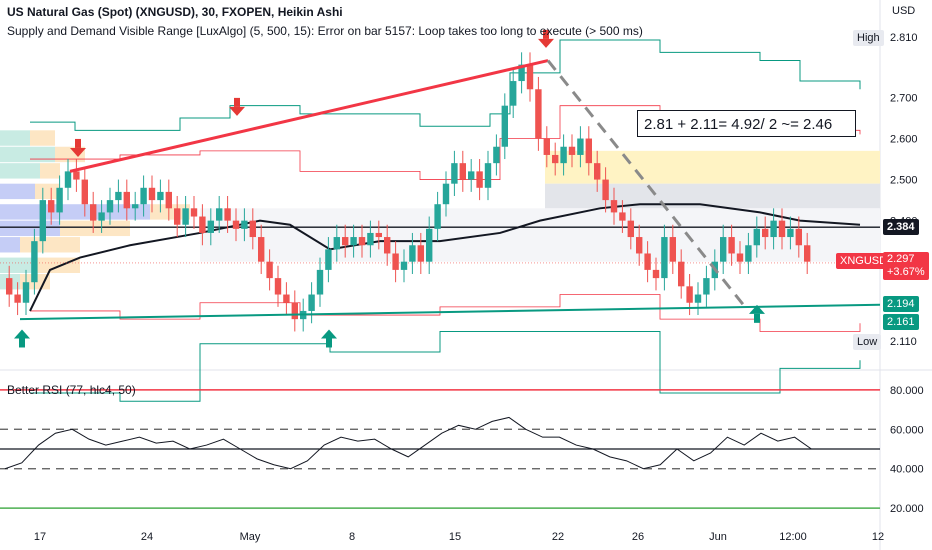  Describe the element at coordinates (638, 537) in the screenshot. I see `time-axis-tick: 26` at that location.